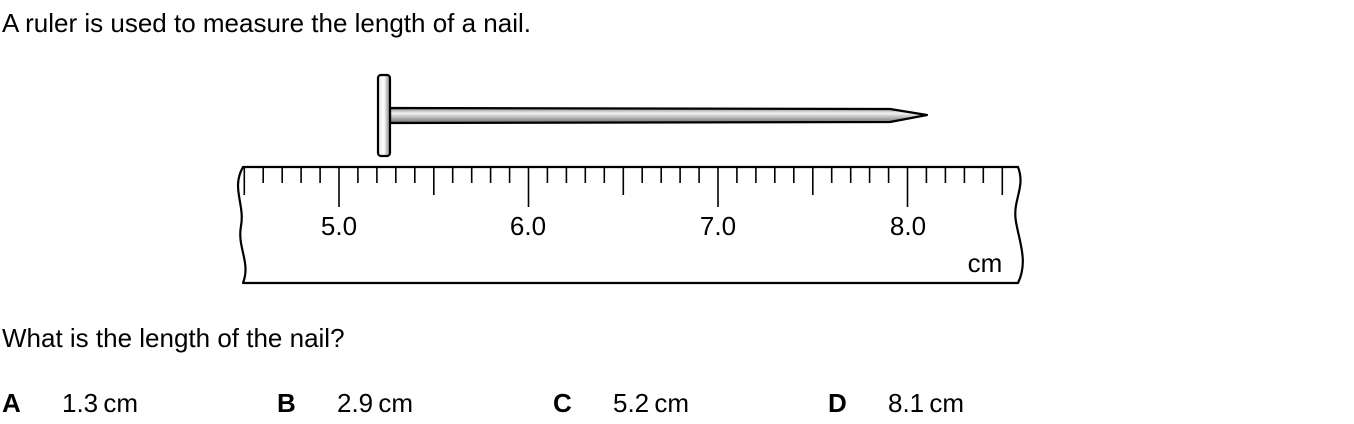 Image resolution: width=1354 pixels, height=424 pixels. What do you see at coordinates (562, 403) in the screenshot?
I see `option-letter: C` at bounding box center [562, 403].